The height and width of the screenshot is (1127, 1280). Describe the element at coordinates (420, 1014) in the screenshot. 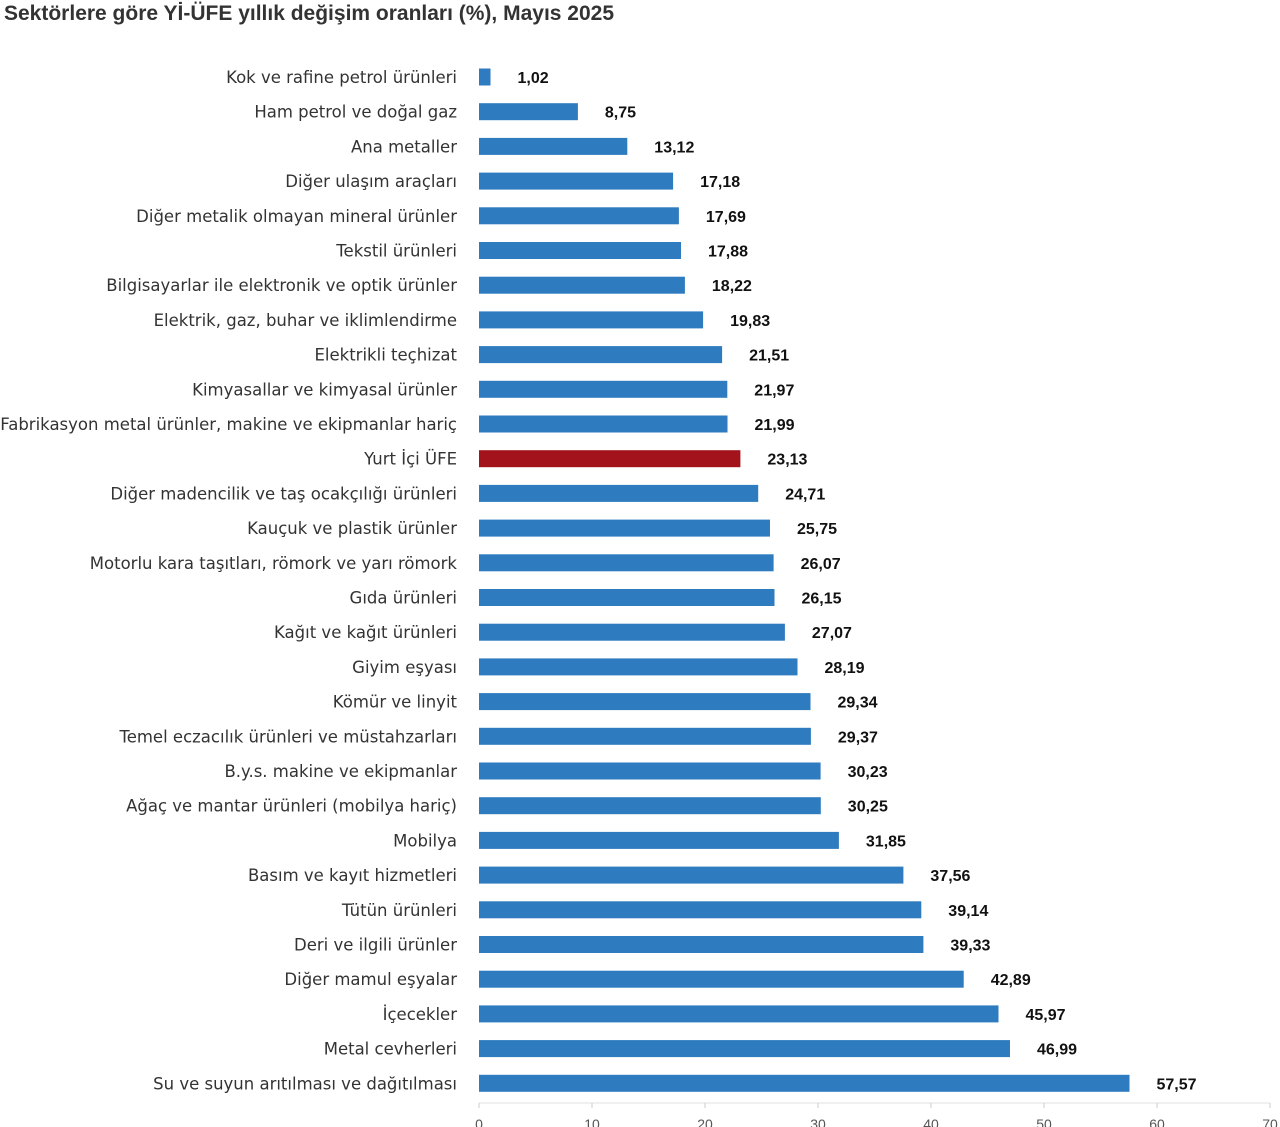

I see `category-label-icecekler: İçecekler` at that location.